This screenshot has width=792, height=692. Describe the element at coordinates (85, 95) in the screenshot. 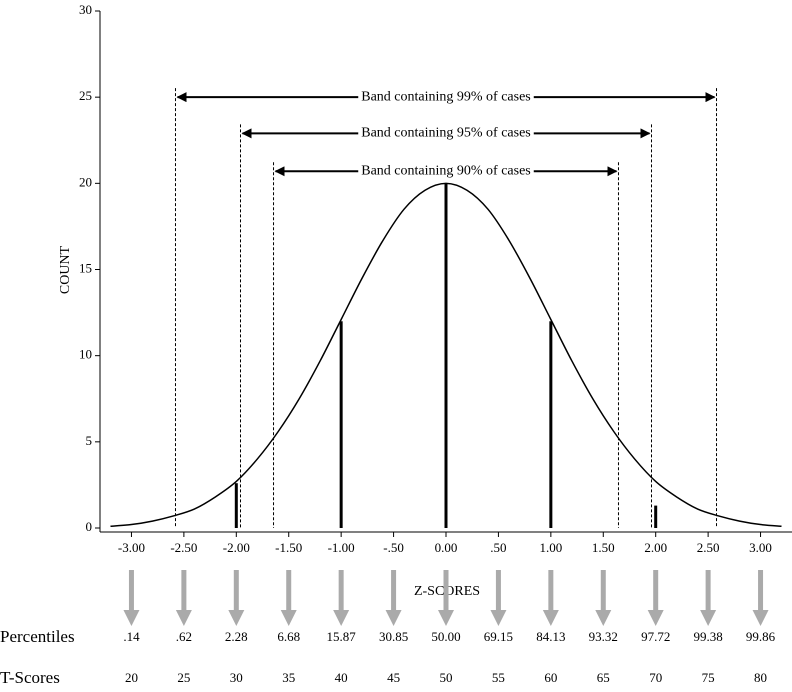

I see `y-tick-label: 25` at that location.